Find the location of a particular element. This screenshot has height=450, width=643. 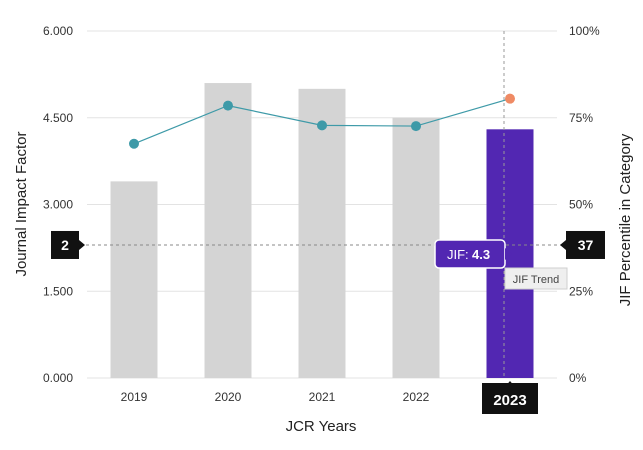

reference-right-badge is located at coordinates (585, 244).